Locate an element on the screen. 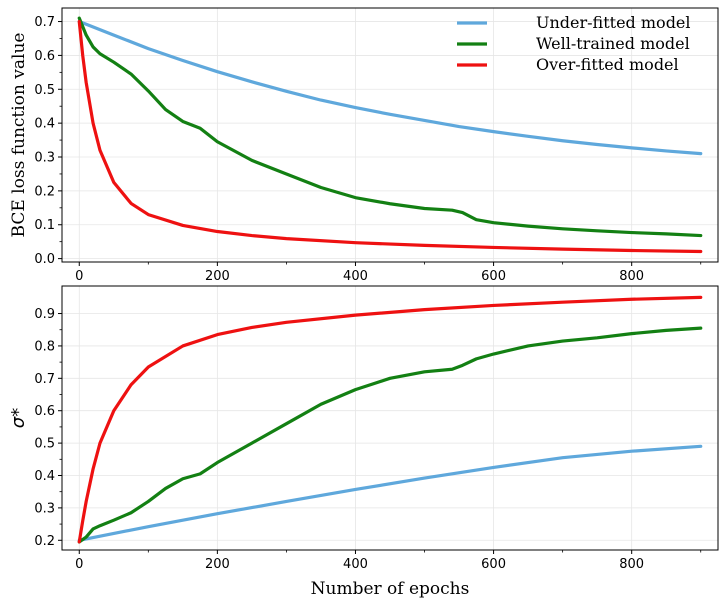  y-tick-label: 0.8 is located at coordinates (44, 346).